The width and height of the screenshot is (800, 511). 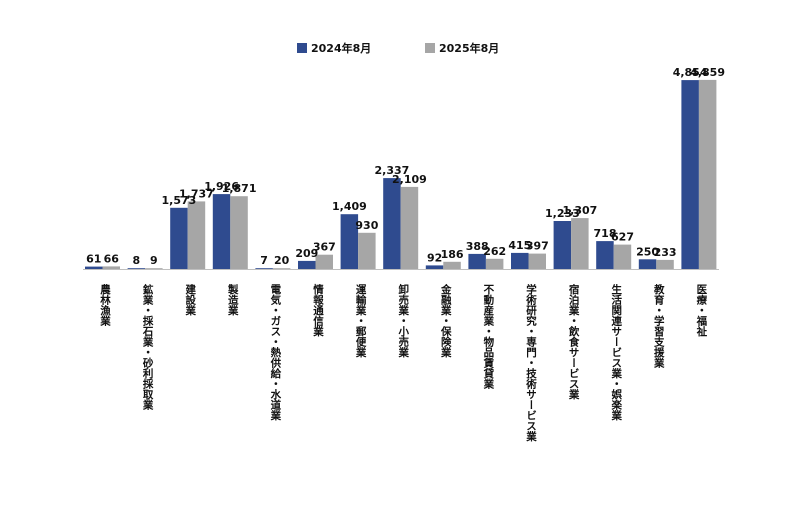 What do you see at coordinates (306, 253) in the screenshot?
I see `value-label-1-6: 209` at bounding box center [306, 253].